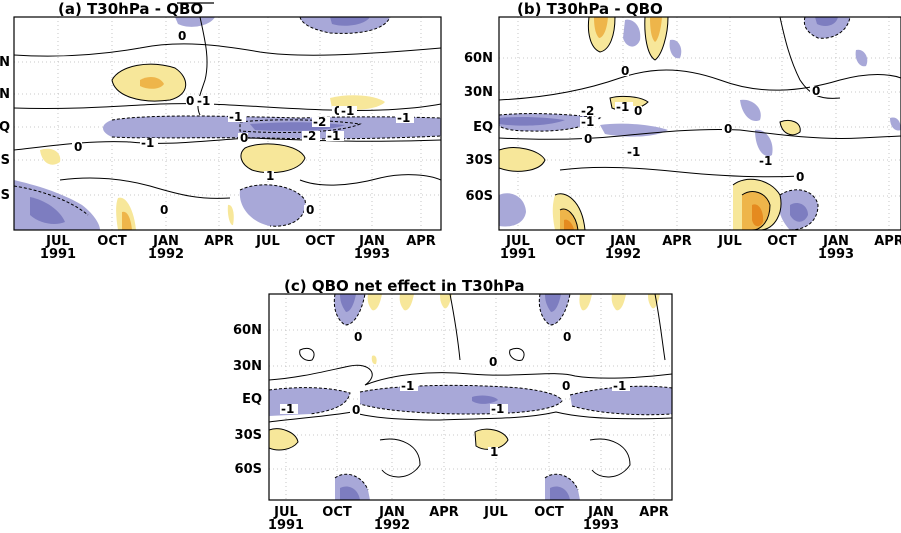  I want to click on panel-b-positive-30s, so click(522, 159).